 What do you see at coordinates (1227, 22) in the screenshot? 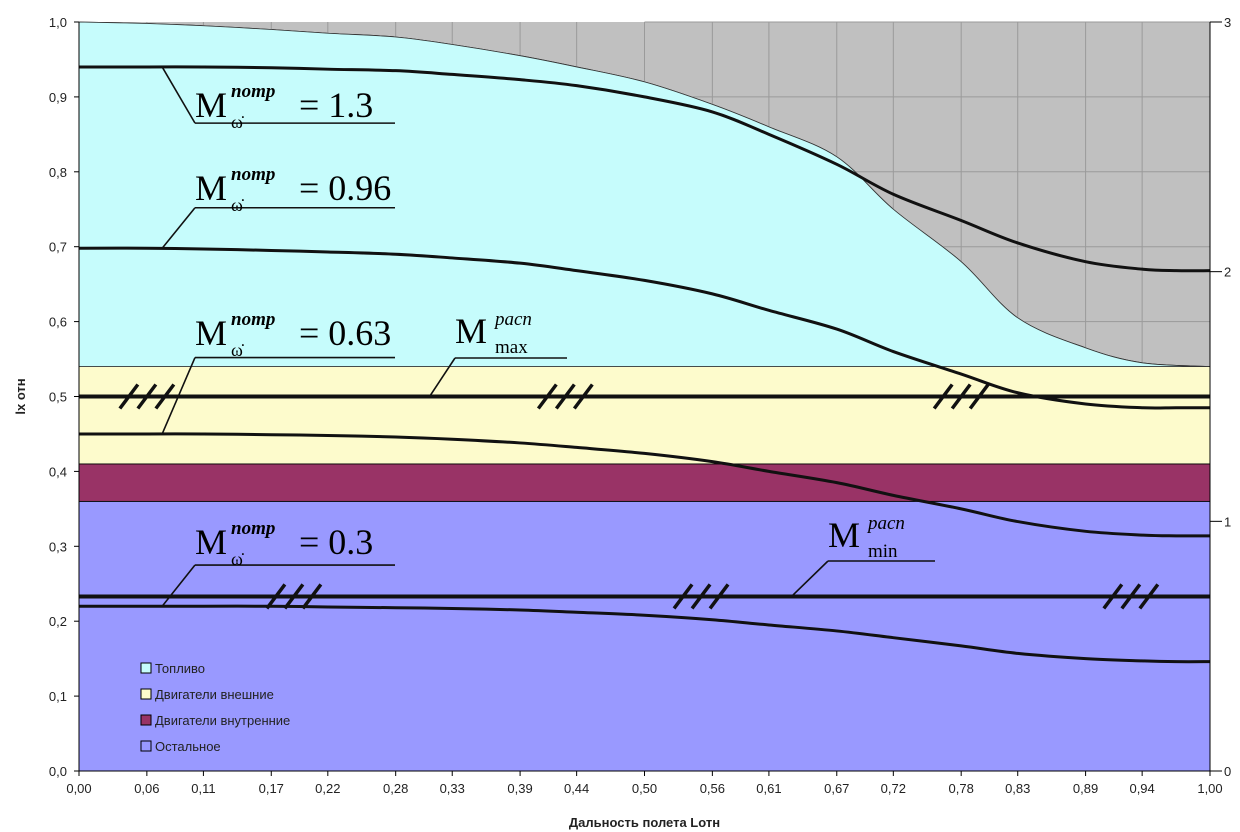
I see `y2-tick-label: 3` at bounding box center [1227, 22].